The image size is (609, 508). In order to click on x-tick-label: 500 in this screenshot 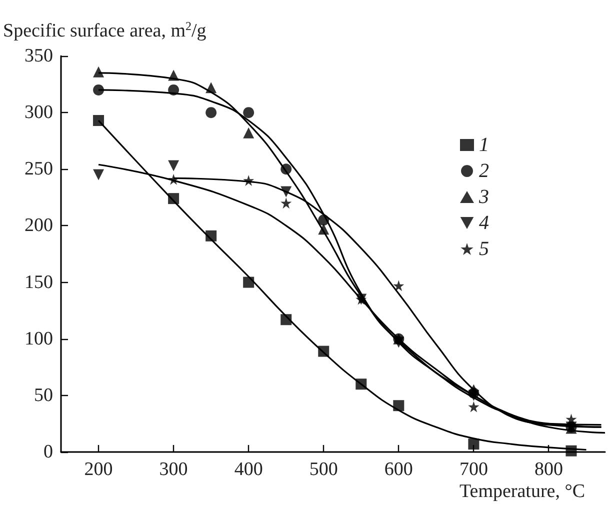, I will do `click(323, 469)`.